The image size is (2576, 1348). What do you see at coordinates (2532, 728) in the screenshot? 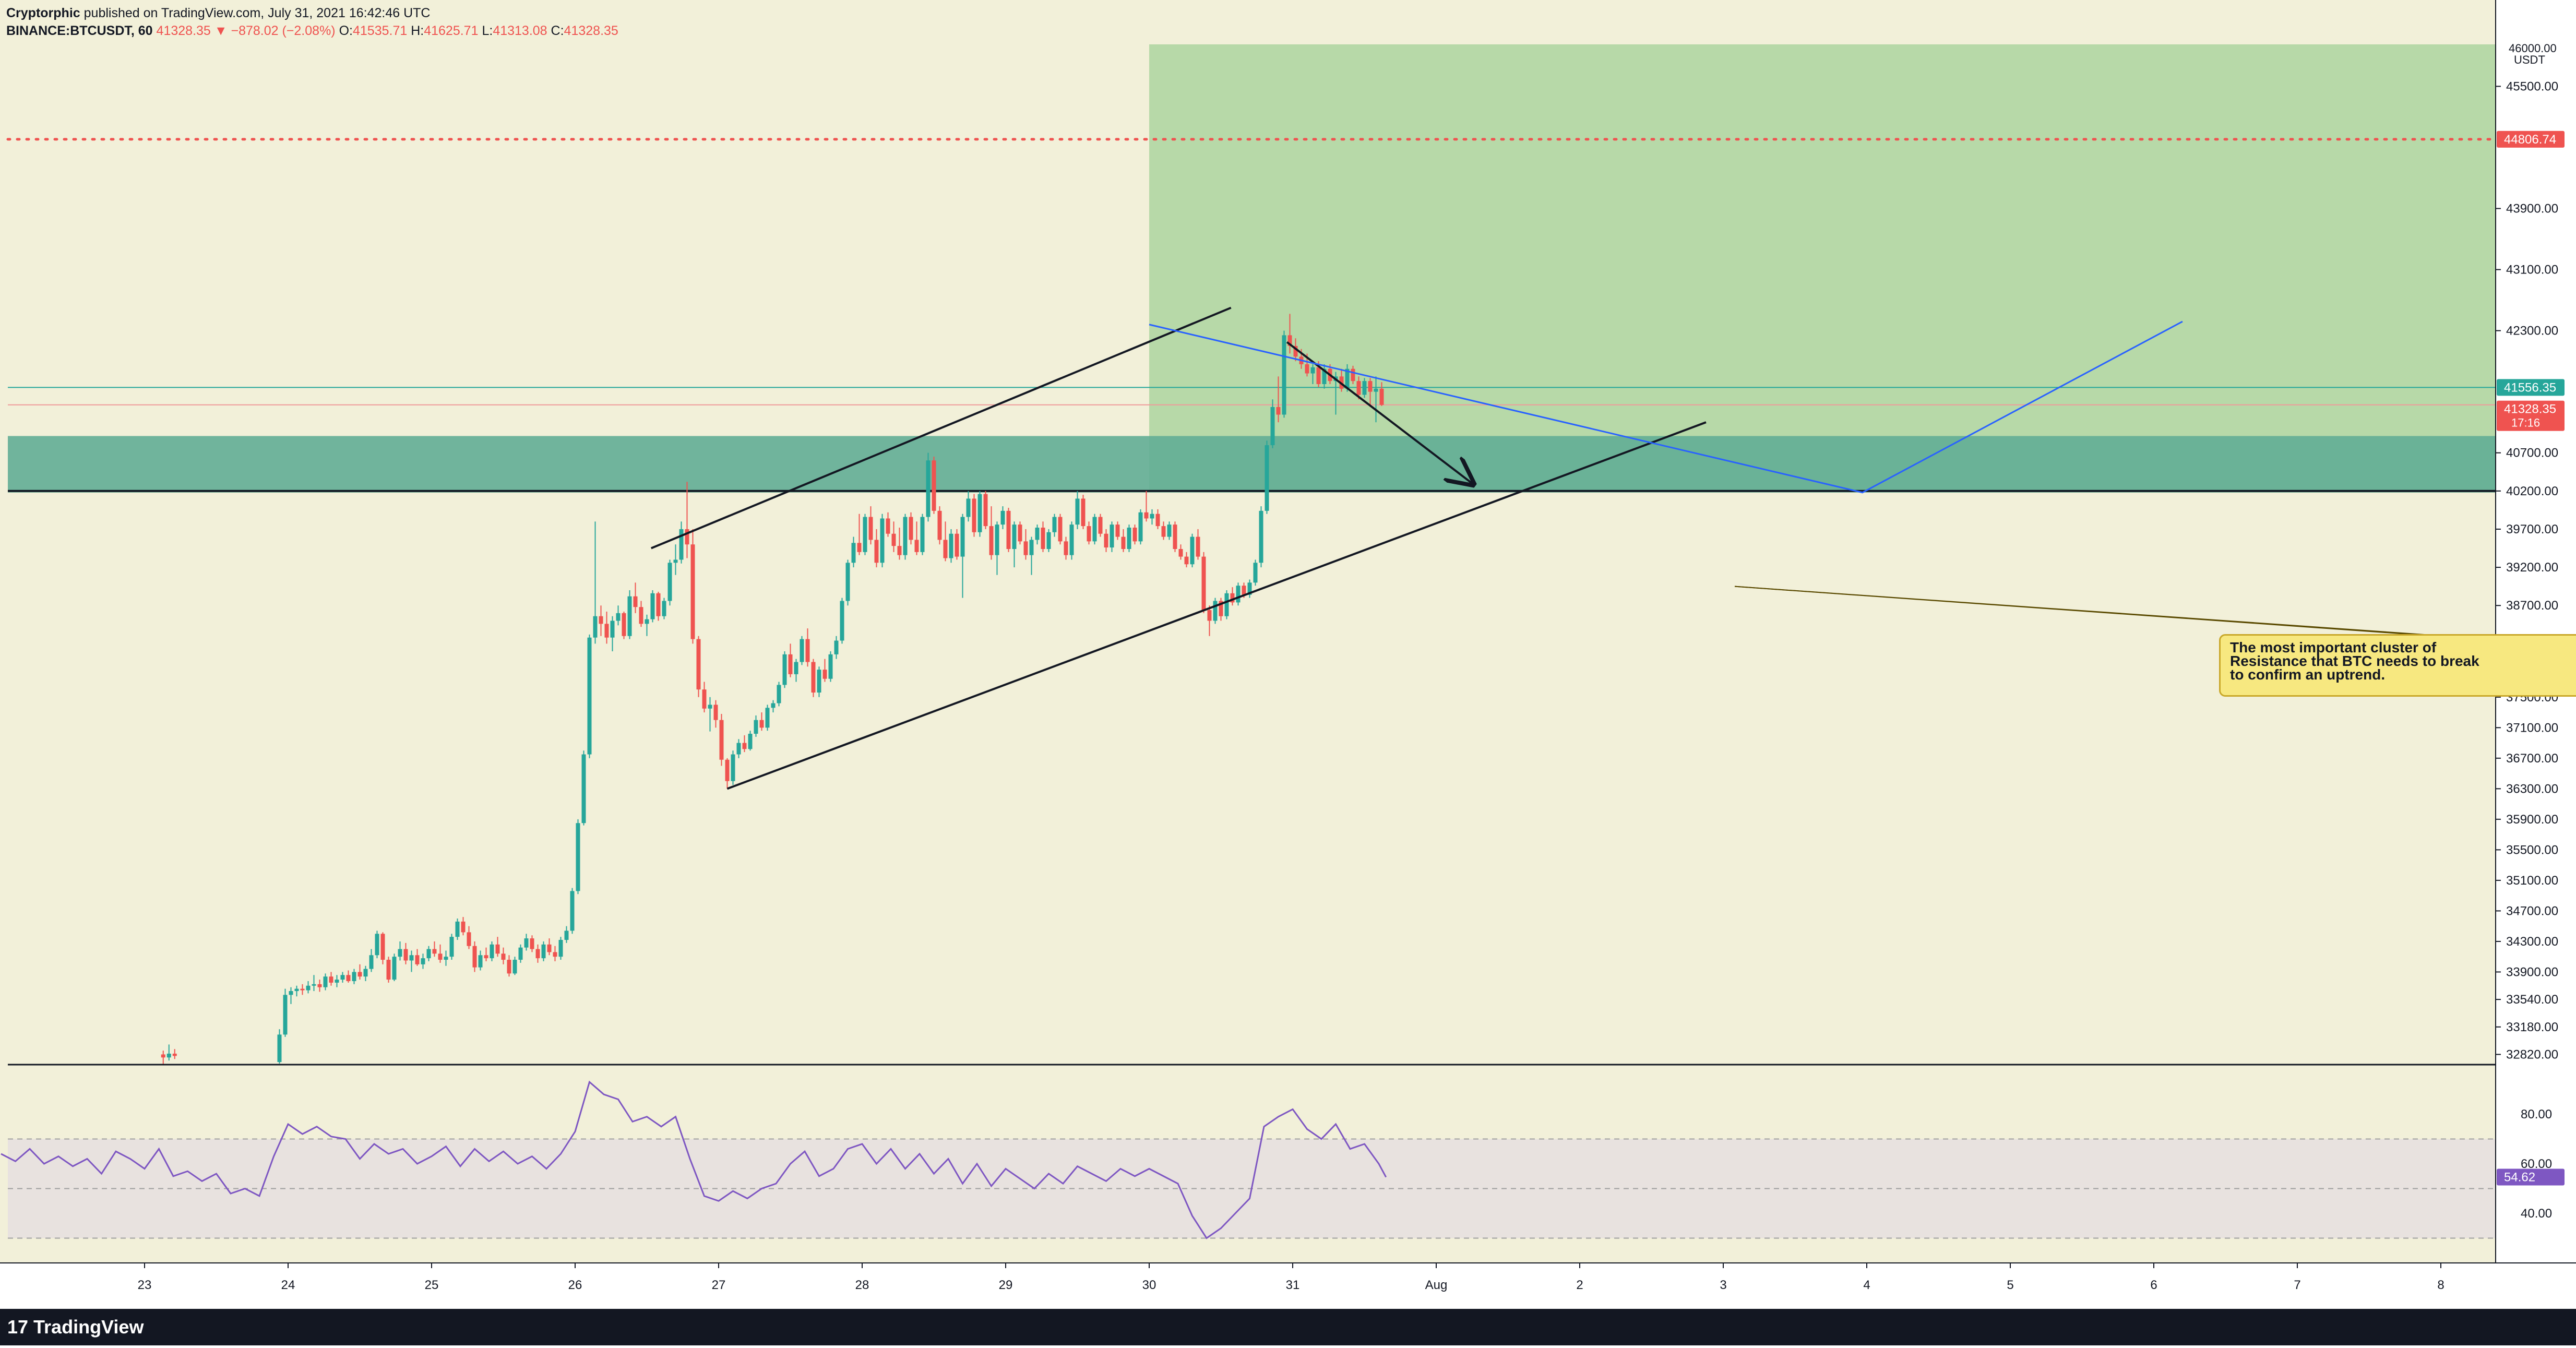
I see `price-tick-label: 37100.00` at bounding box center [2532, 728].